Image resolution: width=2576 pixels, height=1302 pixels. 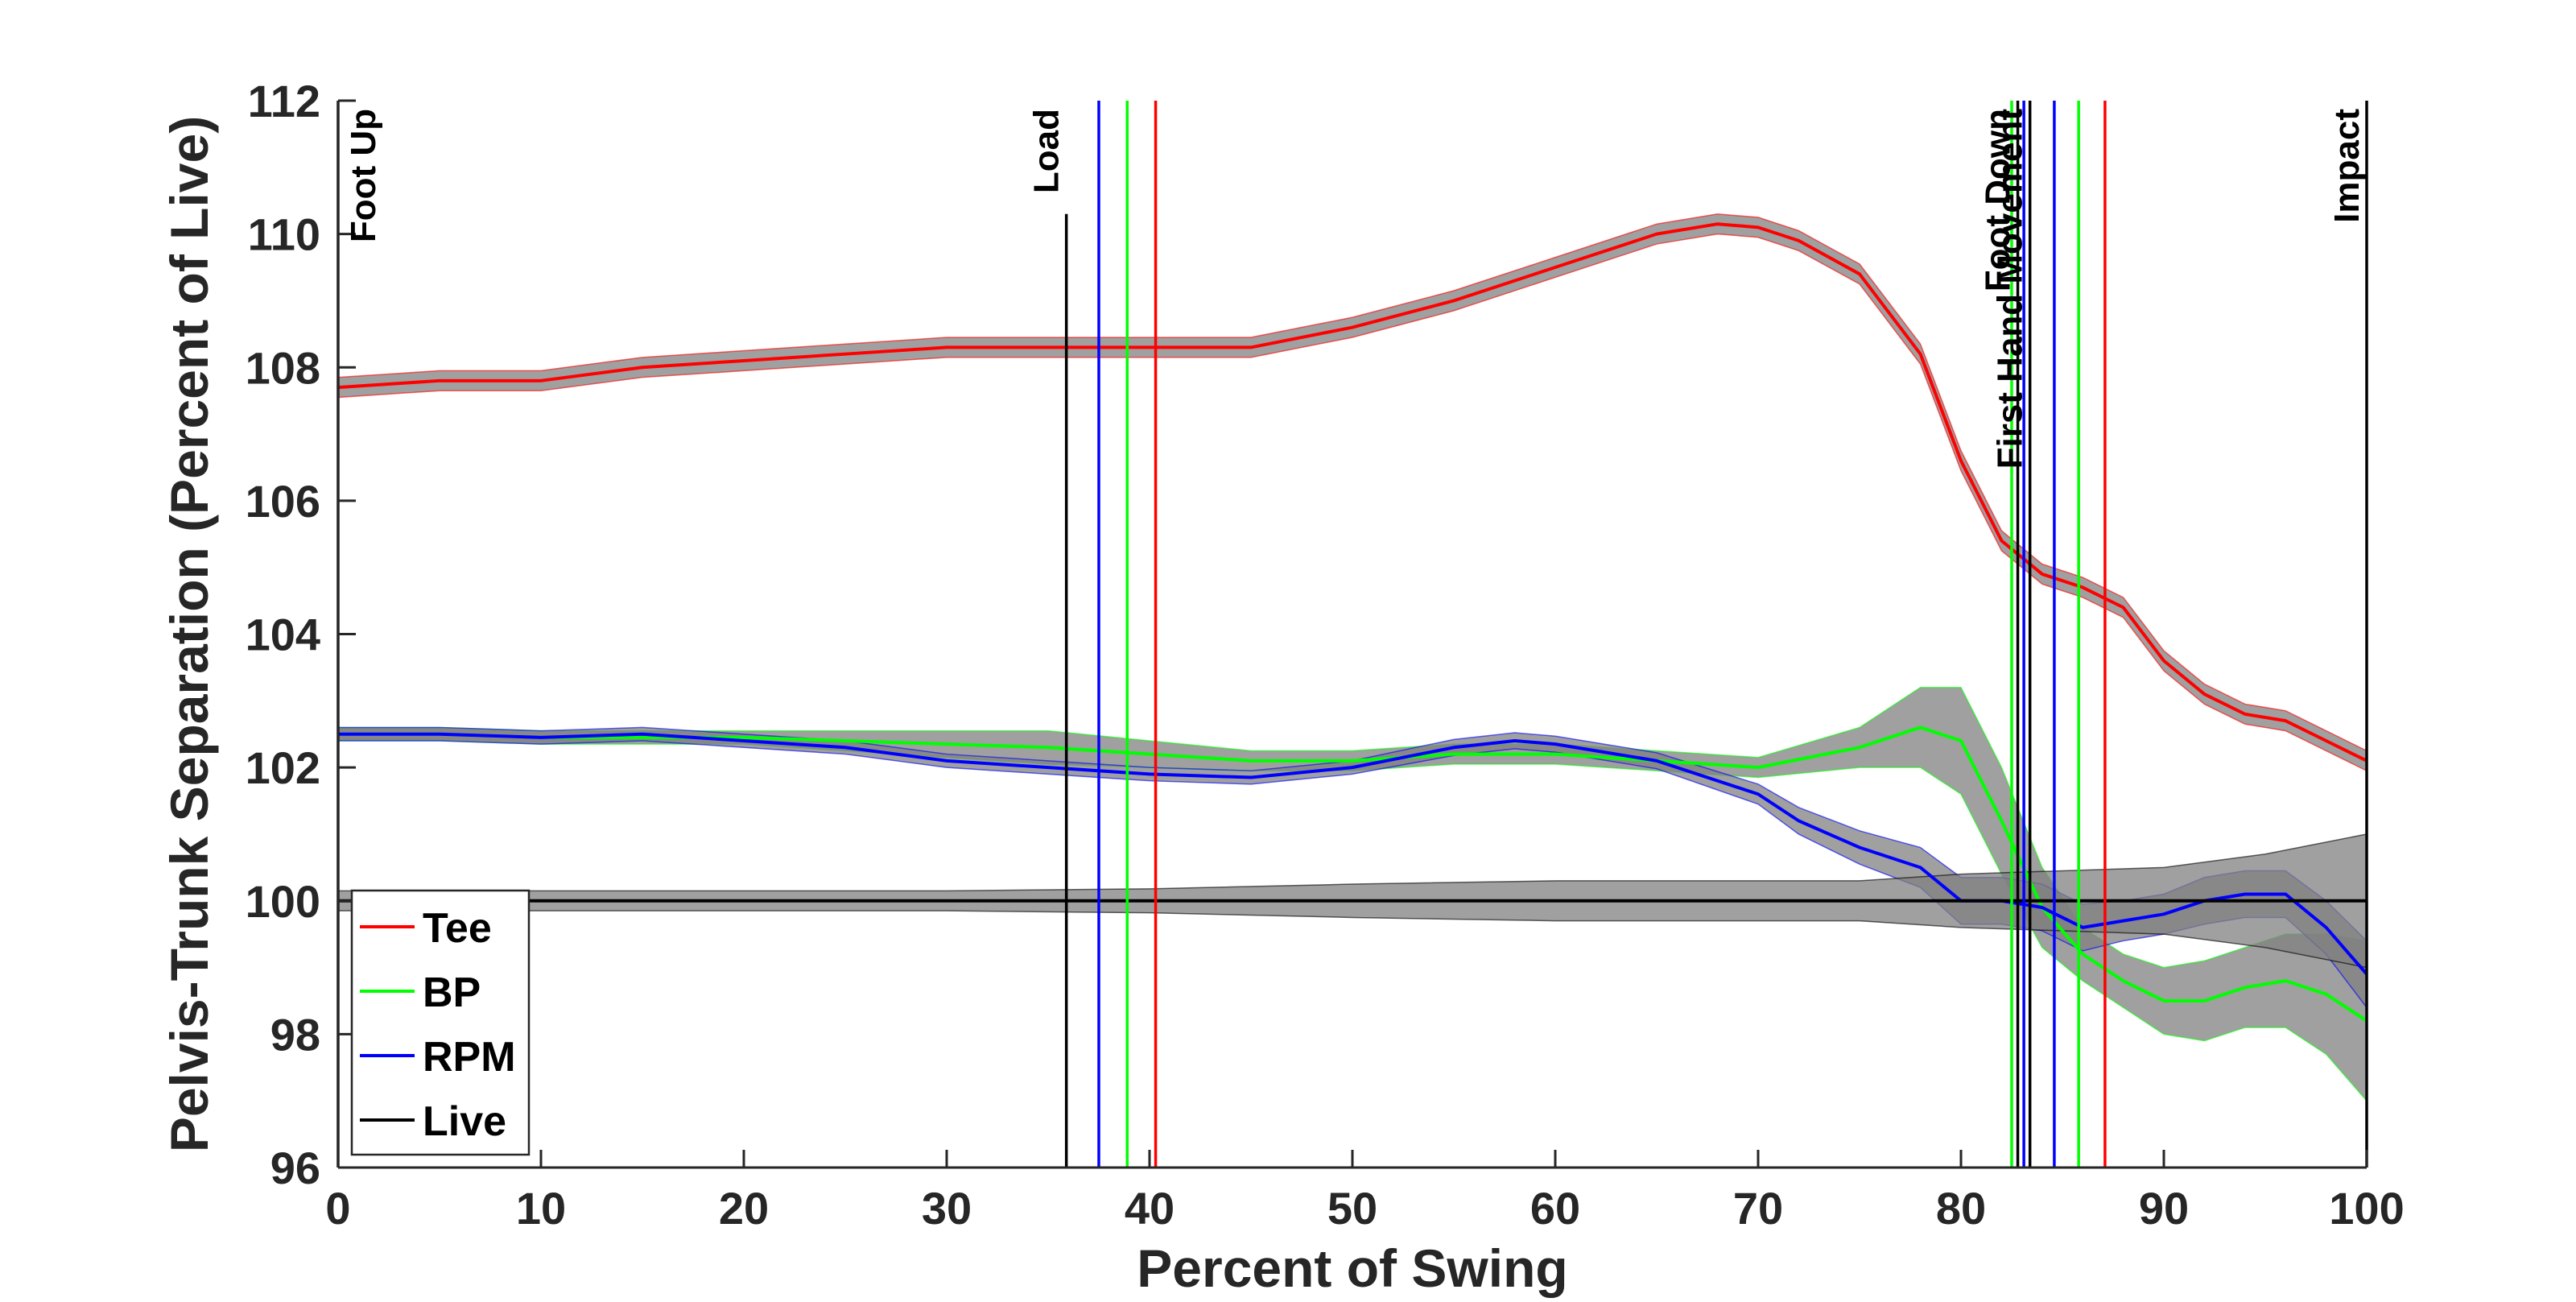 I want to click on x-axis-label: Percent of Swing, so click(x=1352, y=1268).